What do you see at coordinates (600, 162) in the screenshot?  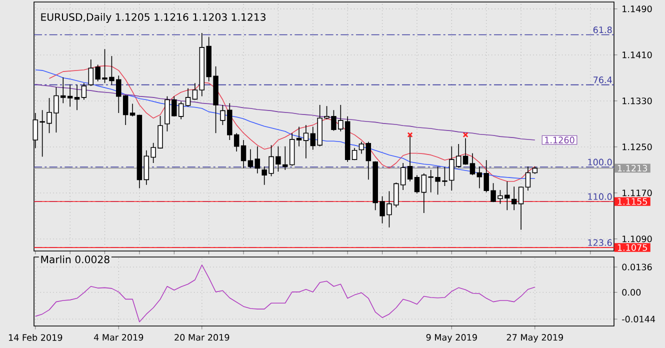 I see `text: 100.0` at bounding box center [600, 162].